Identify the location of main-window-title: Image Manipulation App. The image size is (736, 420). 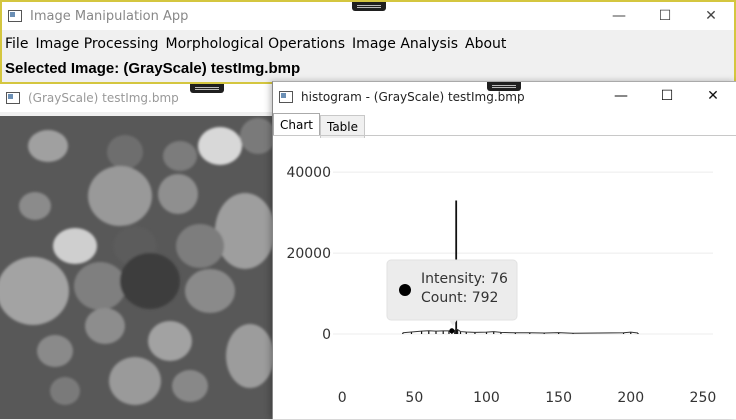
(109, 16).